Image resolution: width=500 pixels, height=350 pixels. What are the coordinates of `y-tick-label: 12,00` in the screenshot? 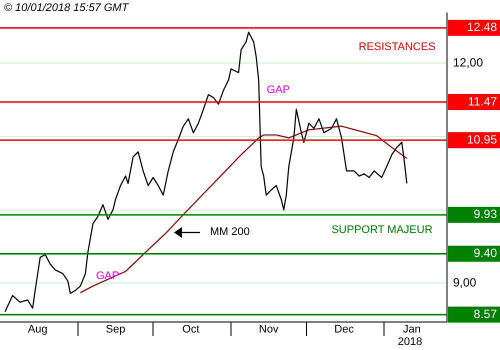 It's located at (468, 62).